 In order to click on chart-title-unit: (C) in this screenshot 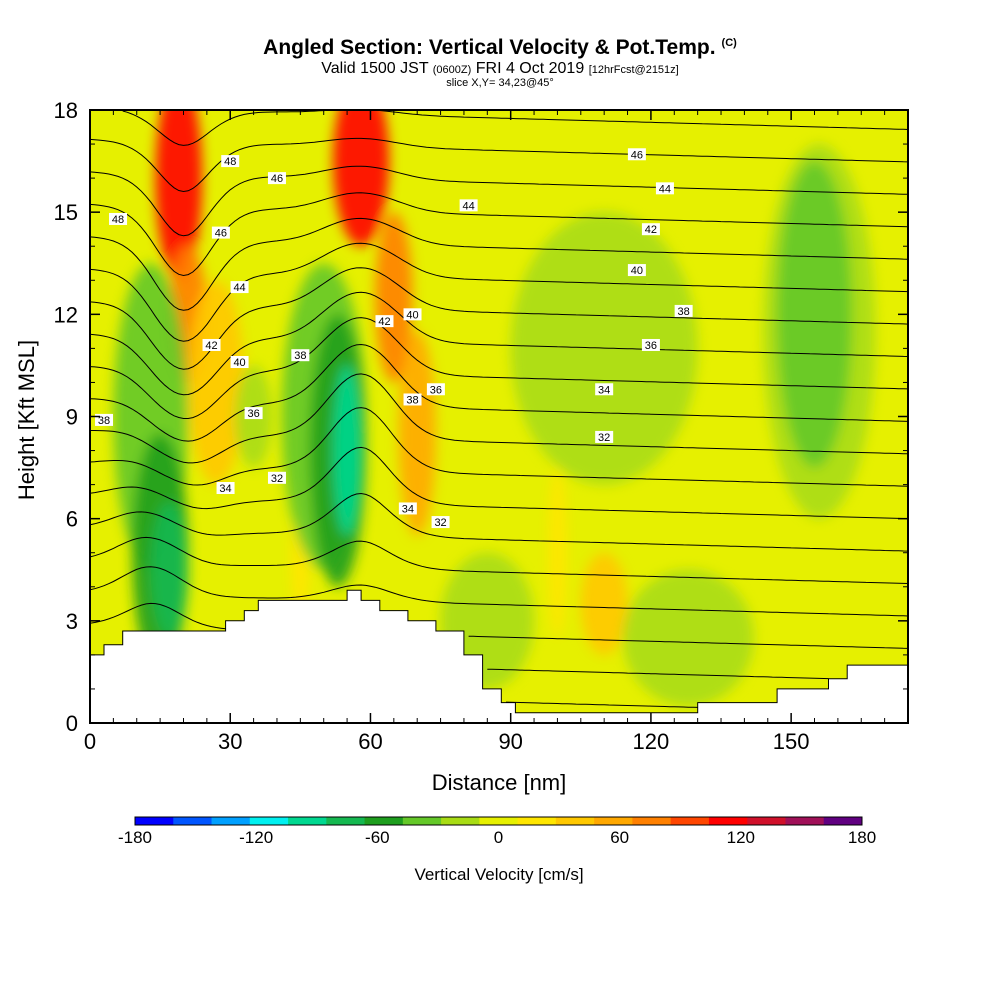, I will do `click(729, 43)`.